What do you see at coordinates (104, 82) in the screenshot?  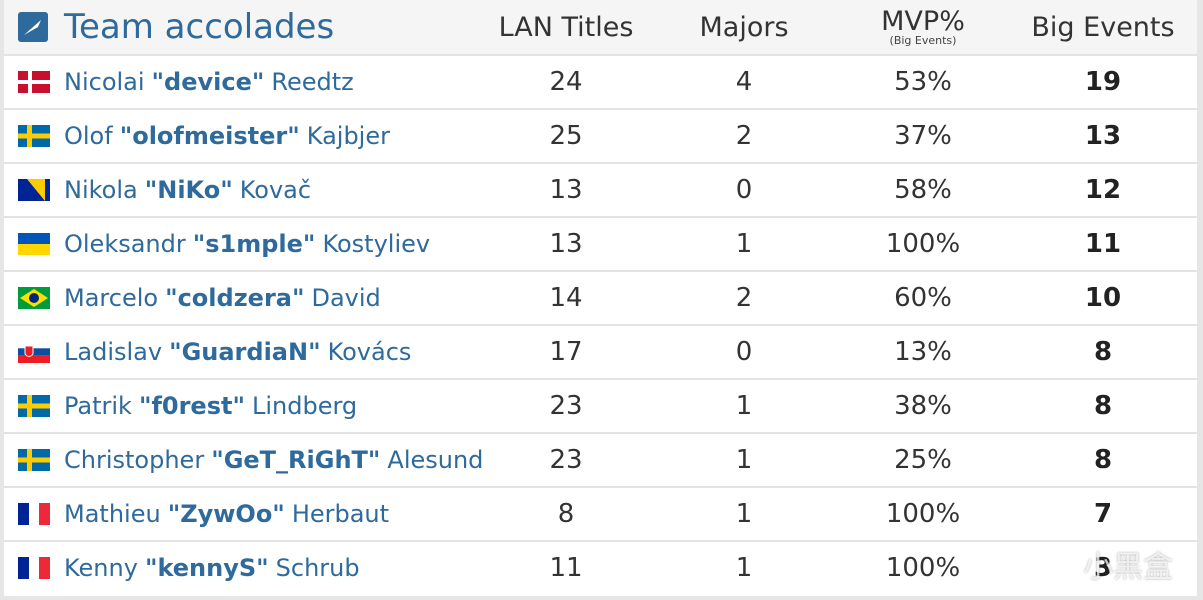 I see `first-name: Nicolai` at bounding box center [104, 82].